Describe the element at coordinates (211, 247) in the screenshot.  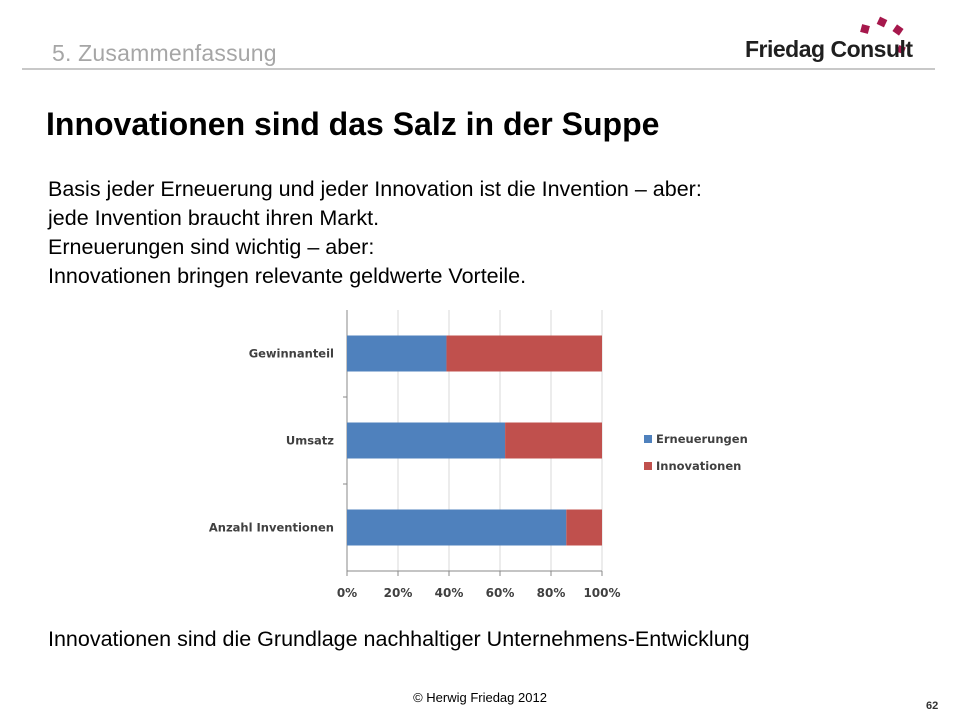
I see `body-line: Erneuerungen sind wichtig – aber:` at that location.